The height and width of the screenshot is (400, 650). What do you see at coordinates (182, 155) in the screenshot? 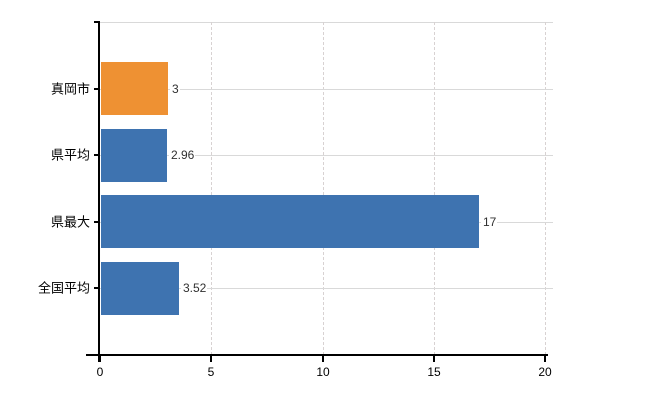
I see `value-label: 2.96` at bounding box center [182, 155].